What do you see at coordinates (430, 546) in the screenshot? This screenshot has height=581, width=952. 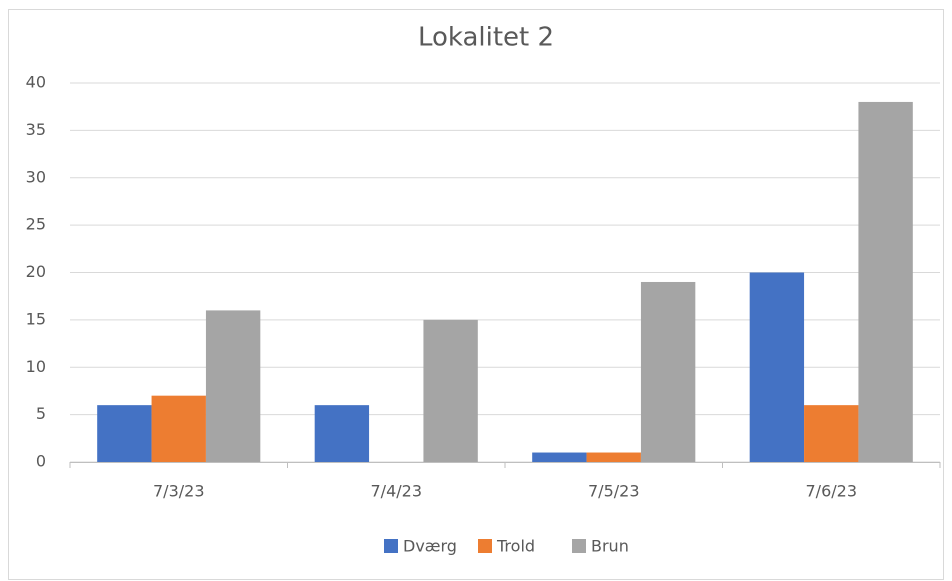 I see `legend-label: Dværg` at bounding box center [430, 546].